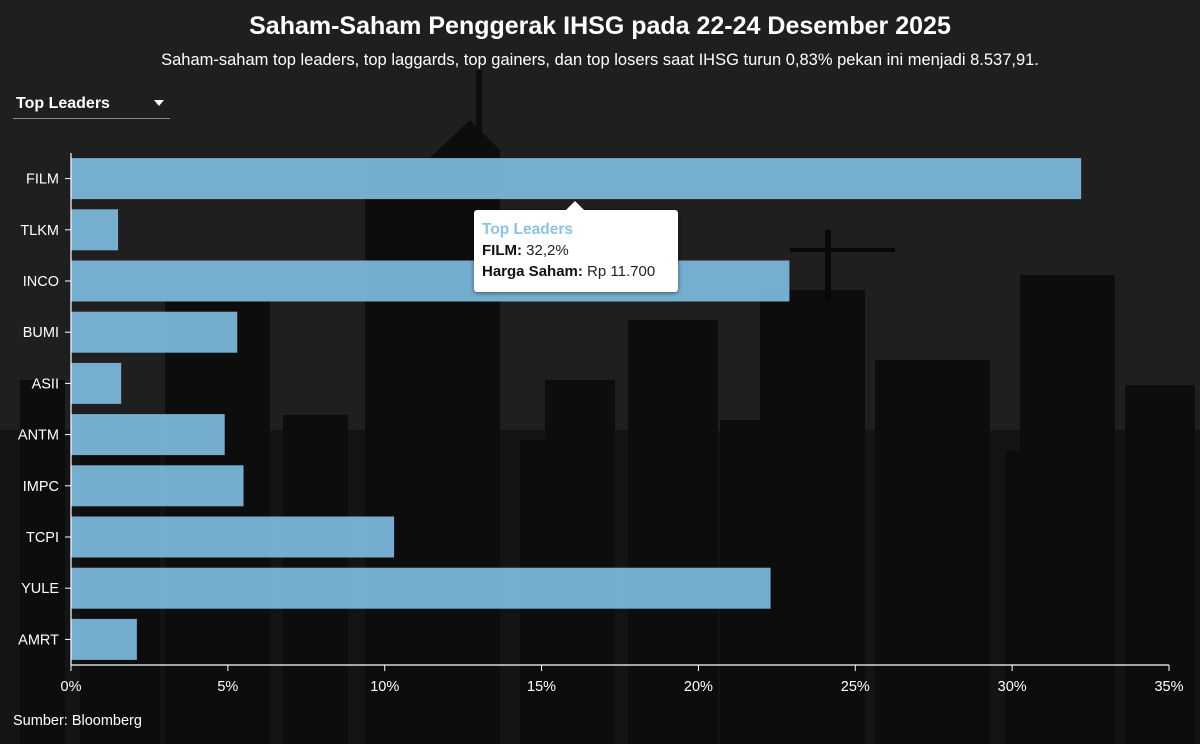 The width and height of the screenshot is (1200, 744). I want to click on bar-tcpi, so click(233, 537).